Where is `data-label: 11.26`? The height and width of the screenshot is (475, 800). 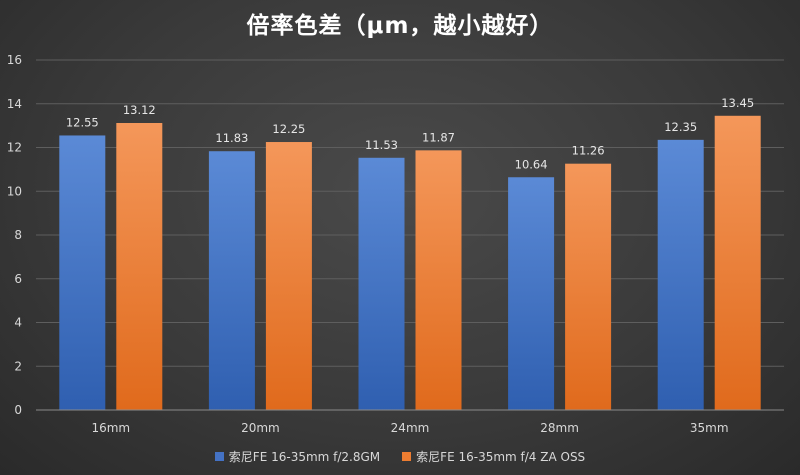
data-label: 11.26 is located at coordinates (588, 151).